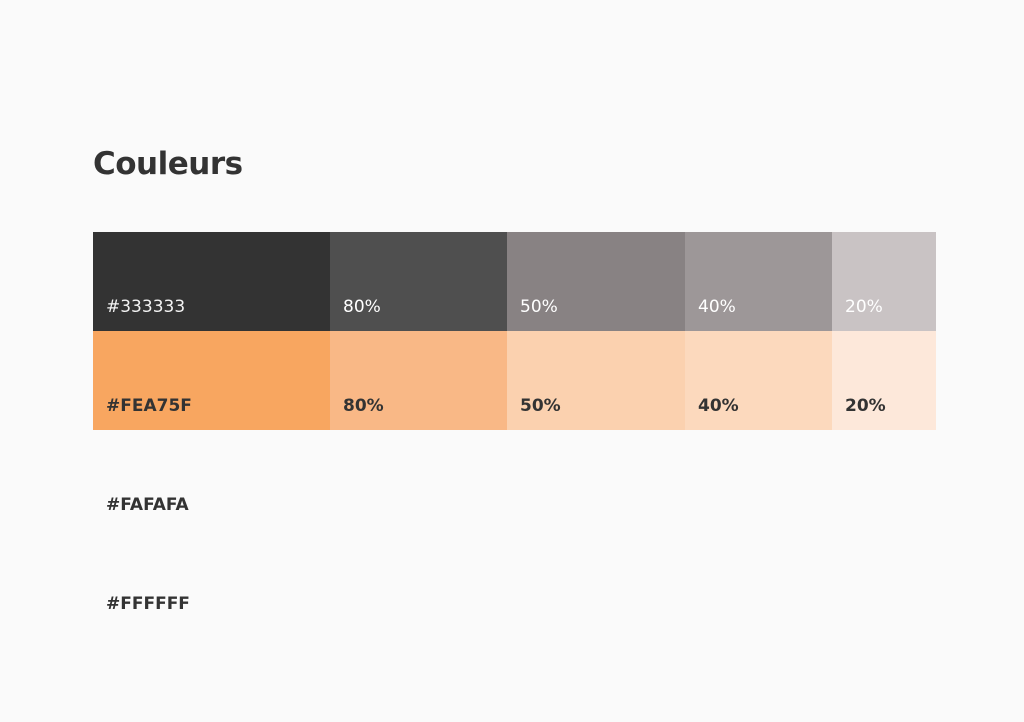  I want to click on white-color-row: #FFFFFF, so click(514, 578).